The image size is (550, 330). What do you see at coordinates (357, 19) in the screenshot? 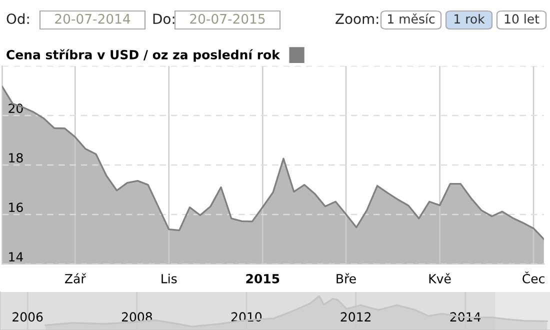
I see `text: Zoom:` at bounding box center [357, 19].